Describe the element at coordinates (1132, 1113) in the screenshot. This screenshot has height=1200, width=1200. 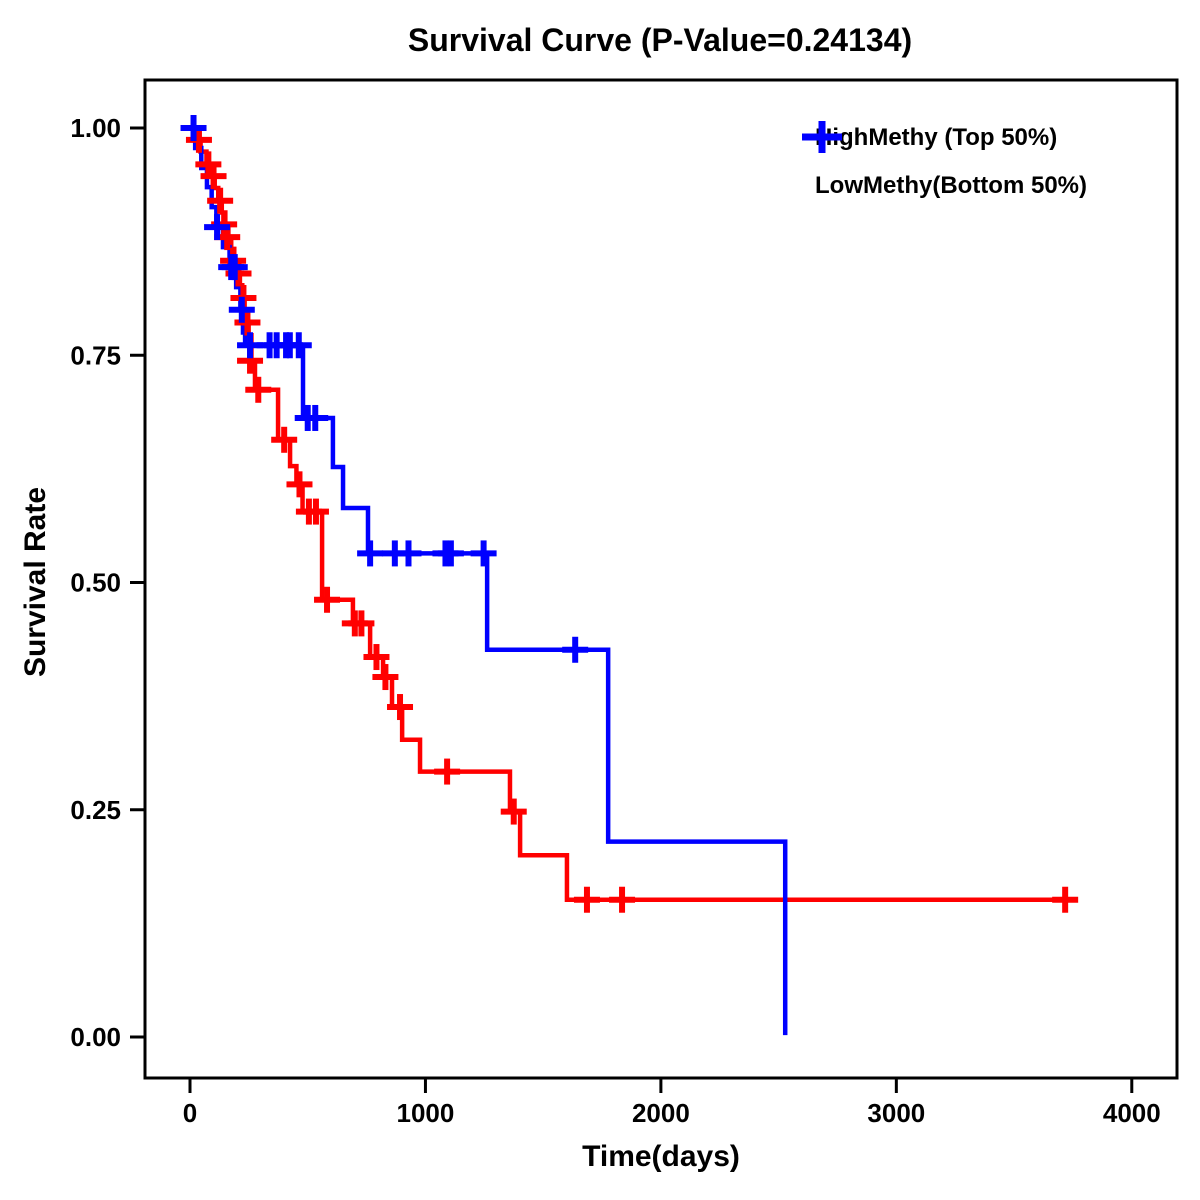
I see `x-tick-label: 4000` at that location.